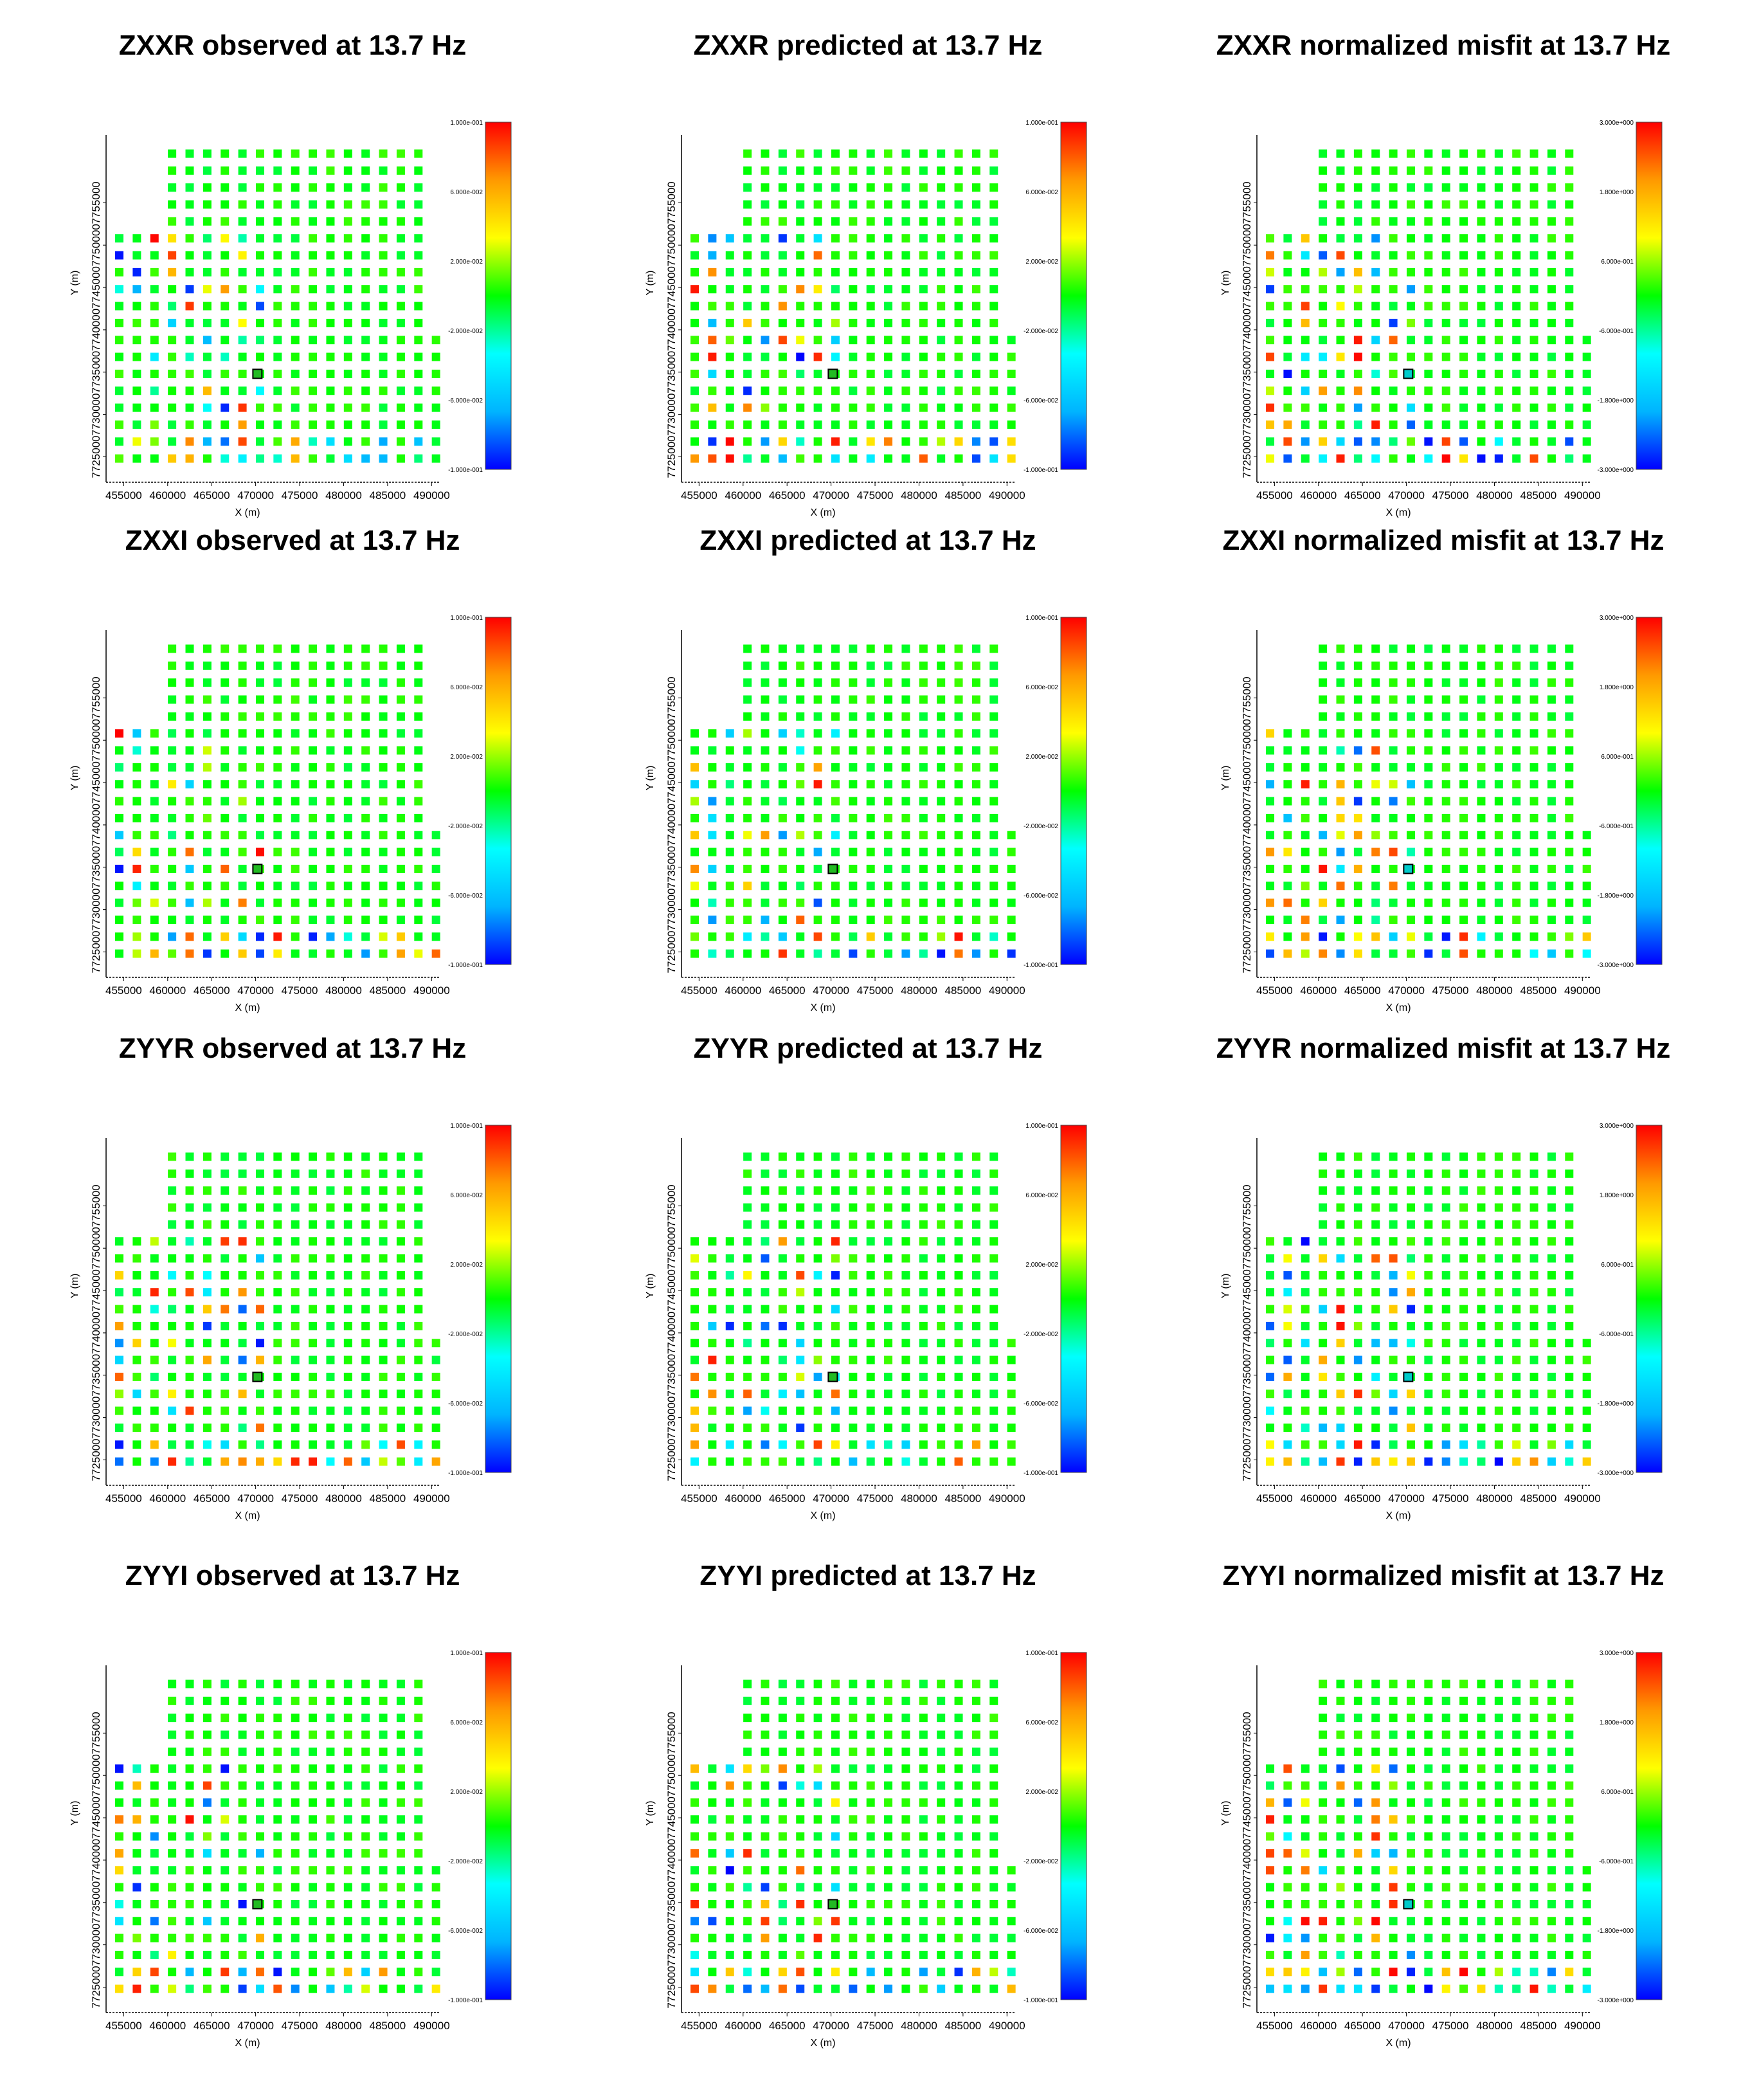 The height and width of the screenshot is (2100, 1750). Describe the element at coordinates (300, 1498) in the screenshot. I see `x-tick-label: 475000` at that location.